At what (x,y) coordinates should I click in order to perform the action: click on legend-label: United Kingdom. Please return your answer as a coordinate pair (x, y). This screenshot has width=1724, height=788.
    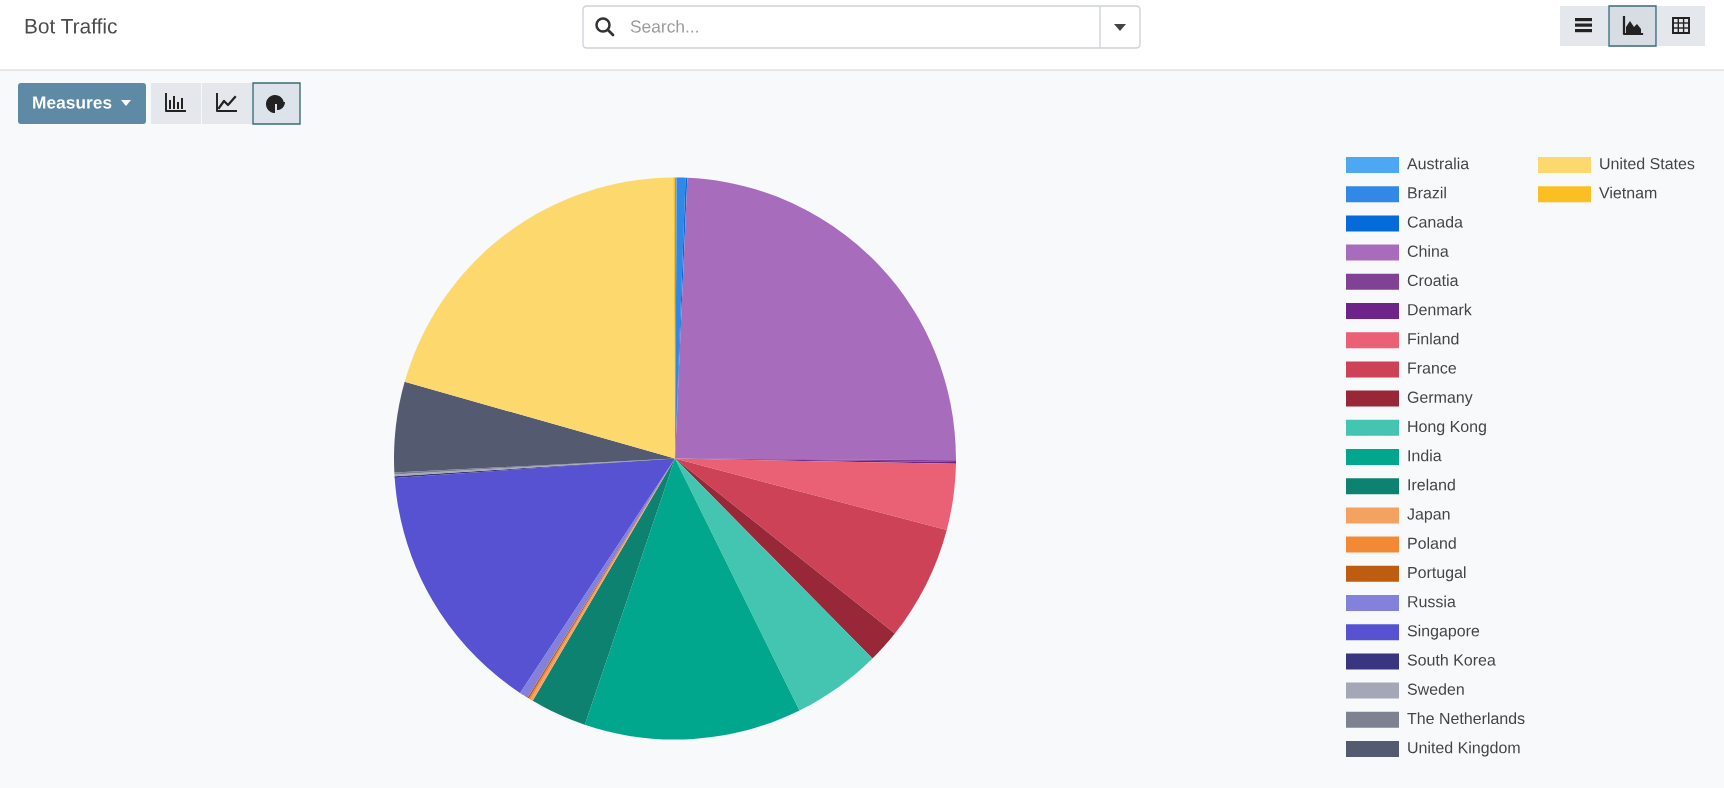
    Looking at the image, I should click on (1464, 749).